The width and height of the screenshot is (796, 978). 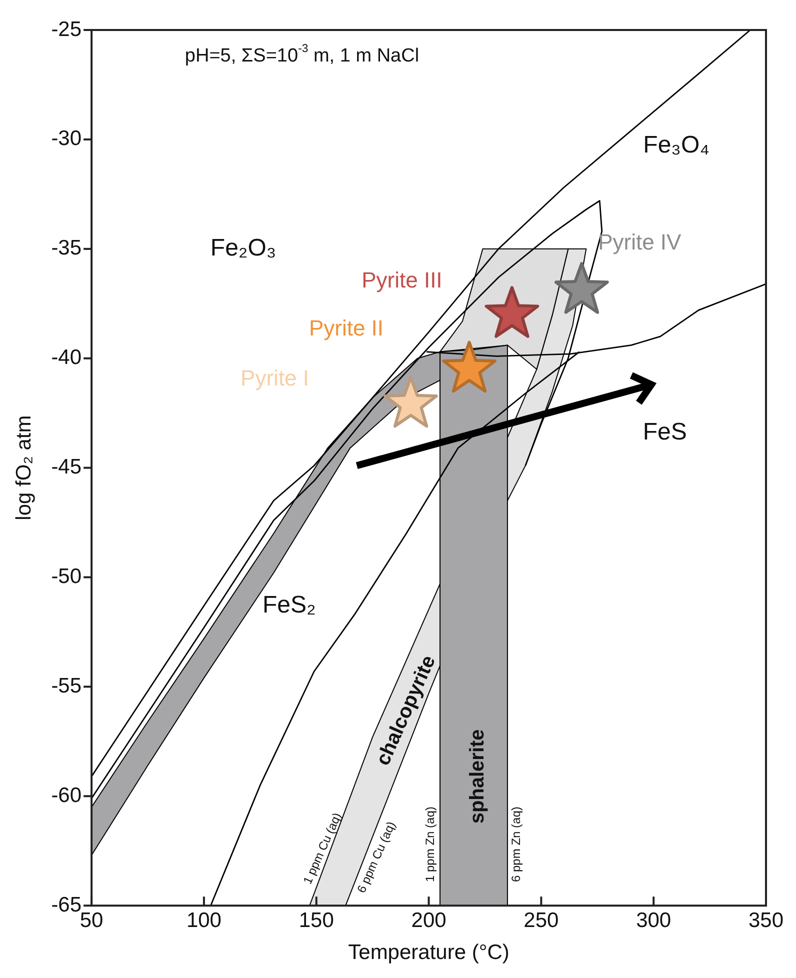 I want to click on y-tick-label: -25, so click(x=66, y=29).